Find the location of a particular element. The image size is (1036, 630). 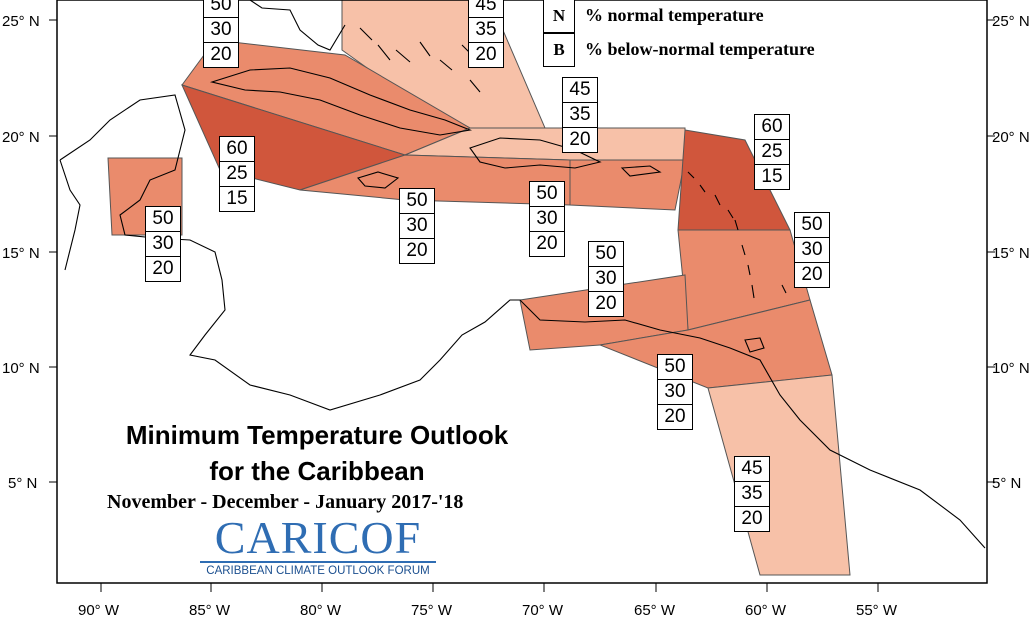

x-tick-label: 55° W is located at coordinates (877, 610).